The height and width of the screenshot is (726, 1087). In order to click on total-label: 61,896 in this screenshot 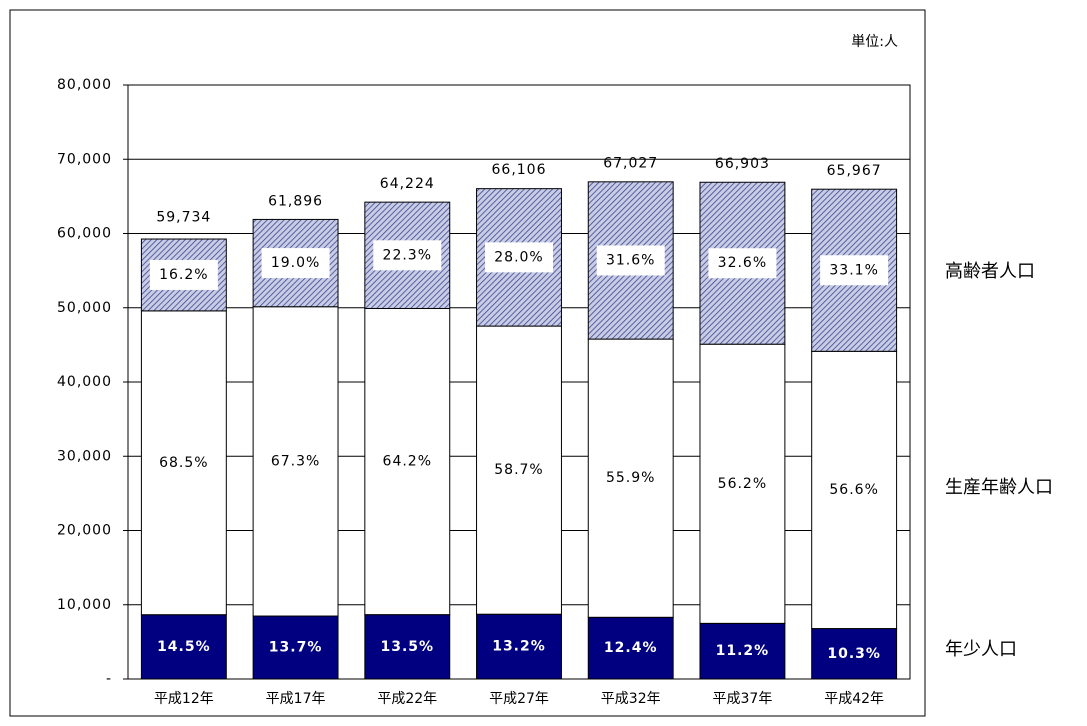, I will do `click(295, 201)`.